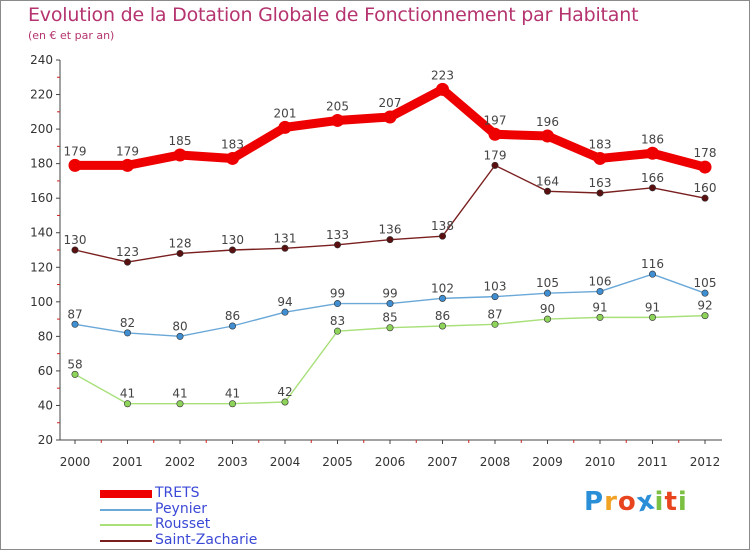 This screenshot has width=750, height=550. Describe the element at coordinates (390, 230) in the screenshot. I see `data-label-saint-zacharie: 136` at that location.